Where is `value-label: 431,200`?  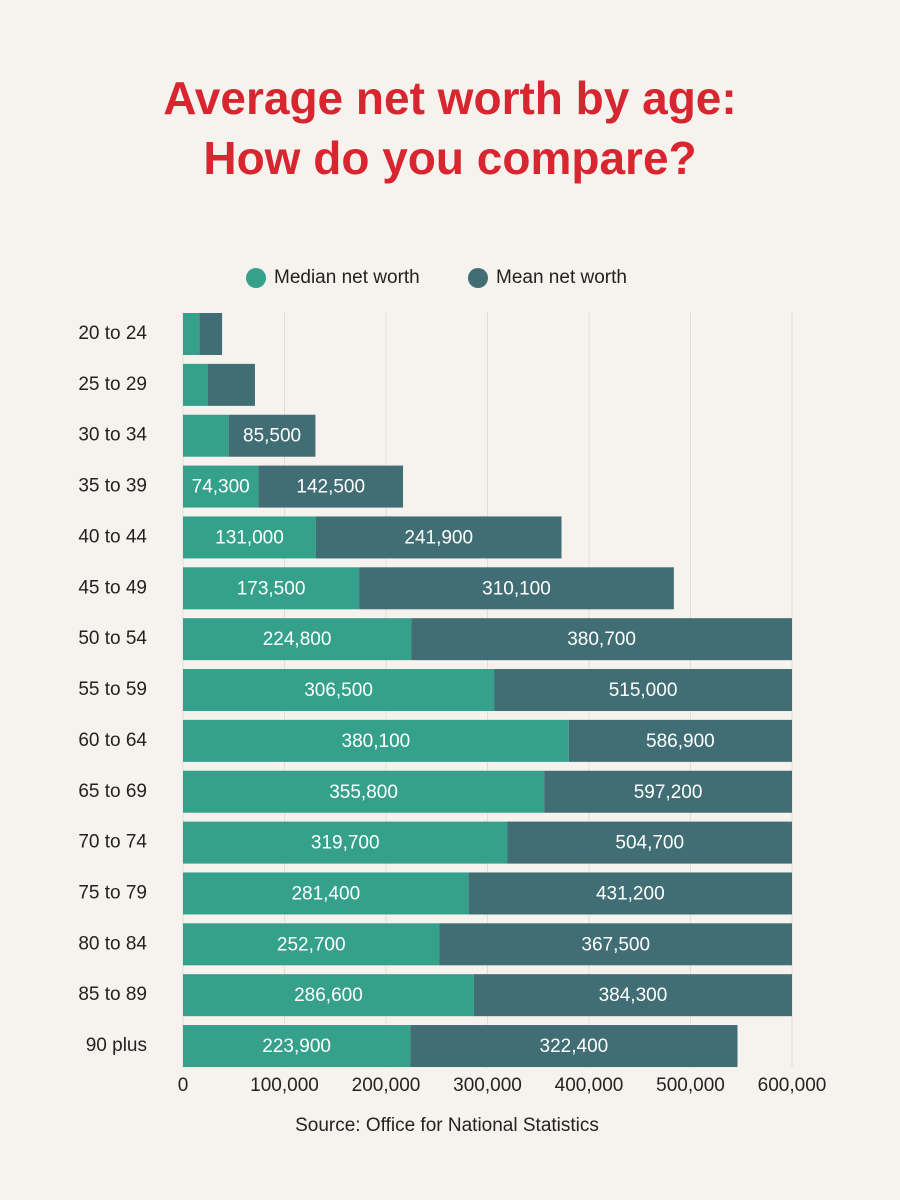 value-label: 431,200 is located at coordinates (630, 893).